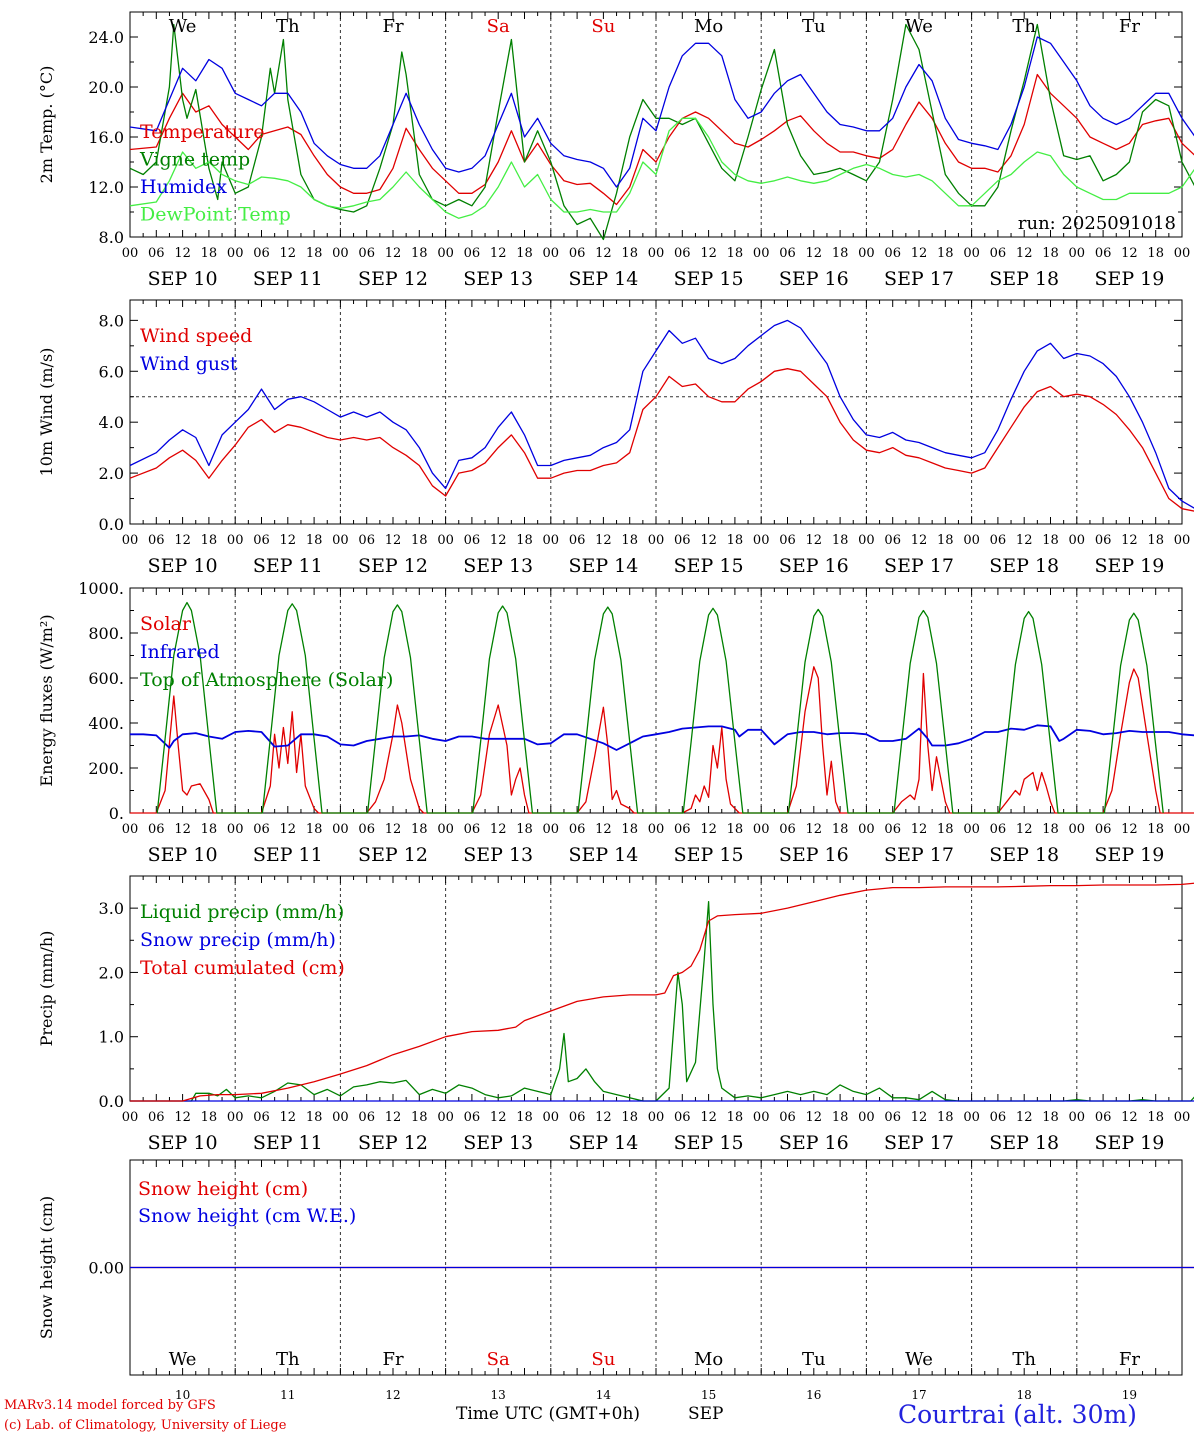  I want to click on weekday-label: Sa, so click(498, 26).